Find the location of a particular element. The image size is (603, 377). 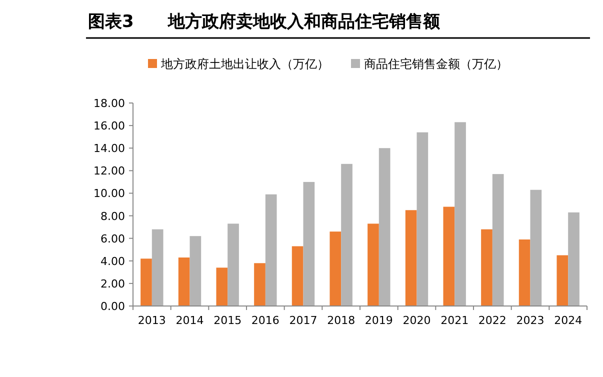

y-tick-label: 6.00 is located at coordinates (112, 239).